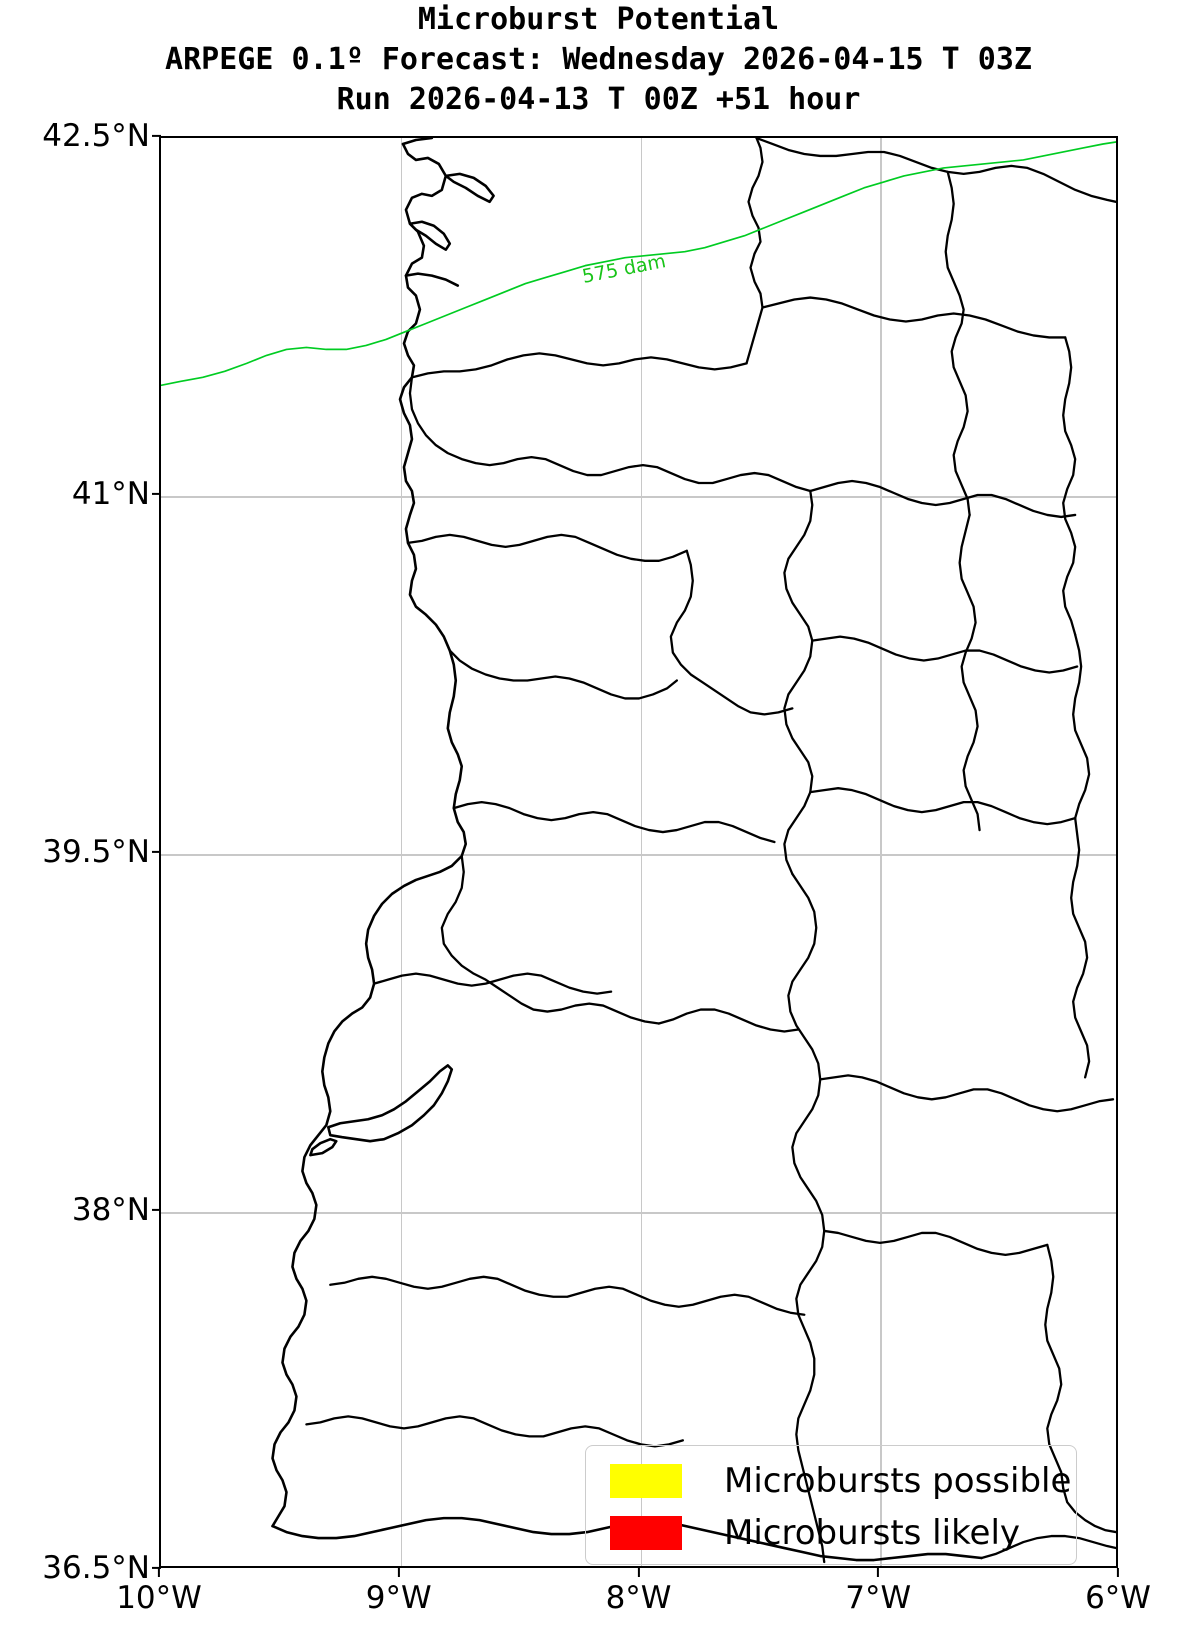 The image size is (1197, 1644). What do you see at coordinates (638, 1598) in the screenshot?
I see `x-tick-label-8W: 8°W` at bounding box center [638, 1598].